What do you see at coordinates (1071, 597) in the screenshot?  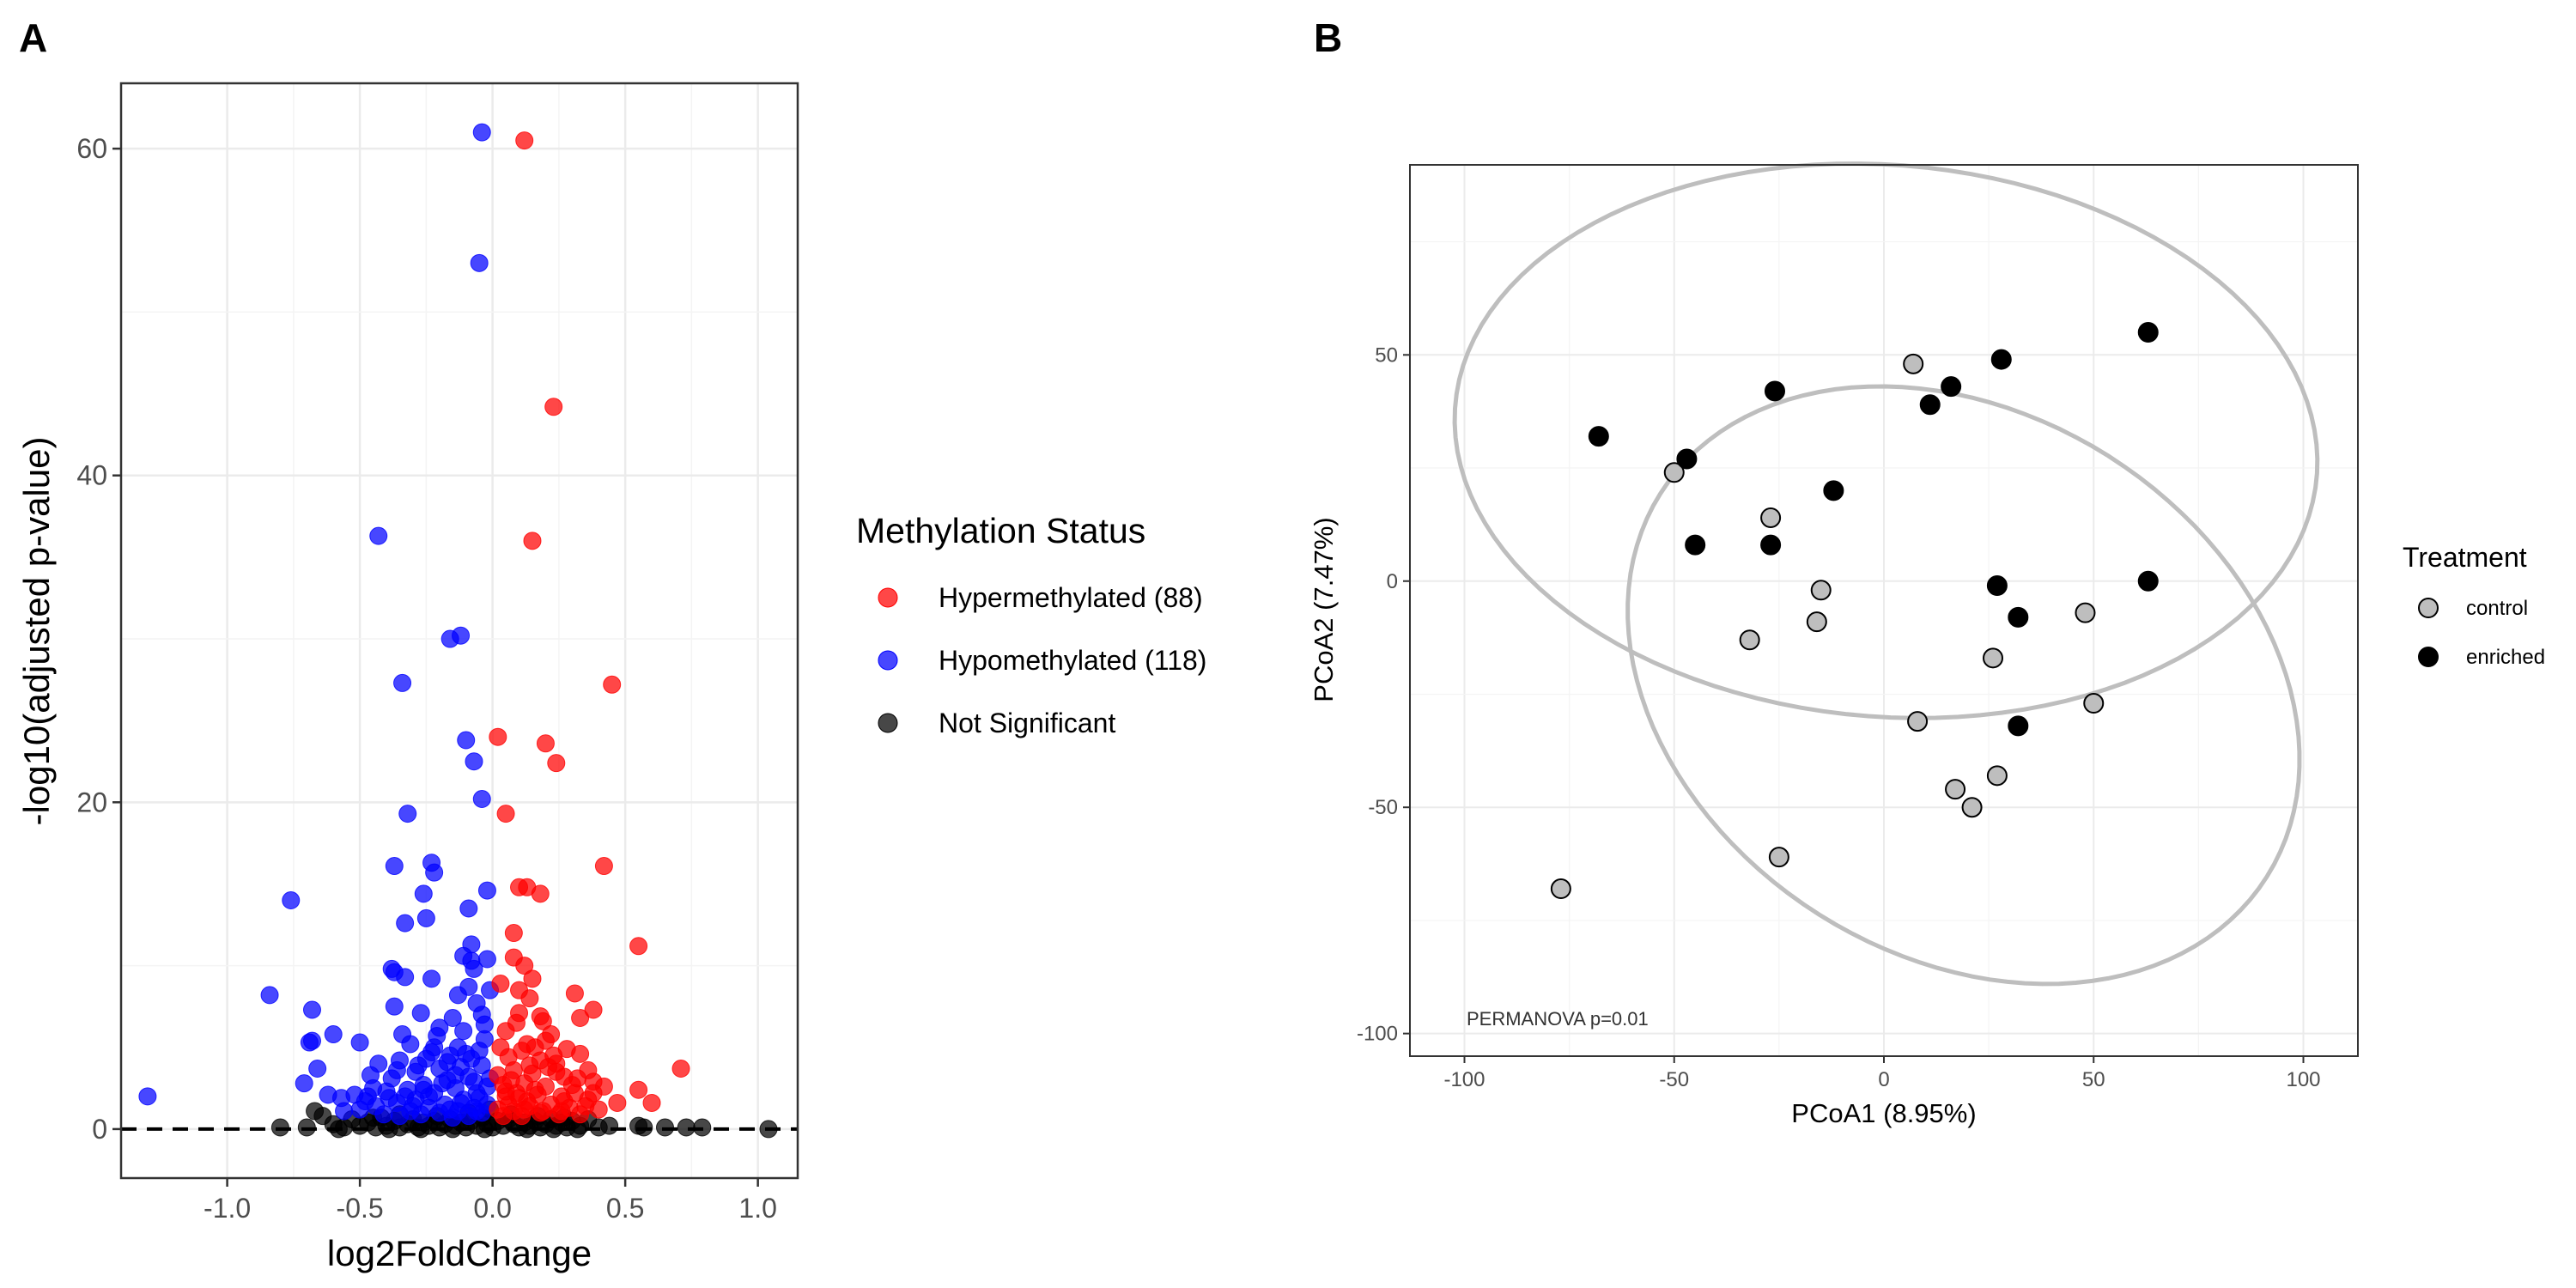 I see `legend-label: Hypermethylated (88)` at bounding box center [1071, 597].